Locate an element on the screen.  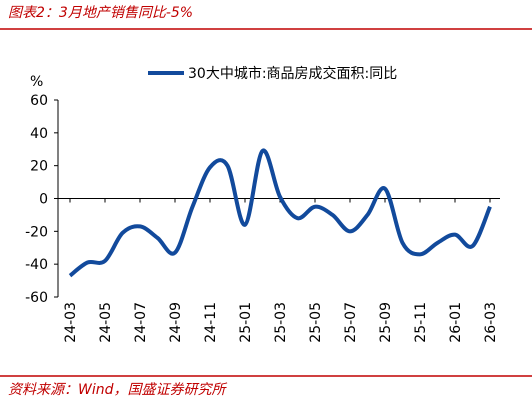
y-tick-label: -40 is located at coordinates (36, 265).